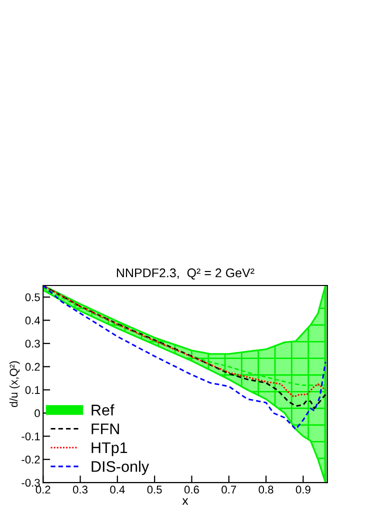 The height and width of the screenshot is (508, 392). I want to click on y-tick-label: 0.5, so click(32, 297).